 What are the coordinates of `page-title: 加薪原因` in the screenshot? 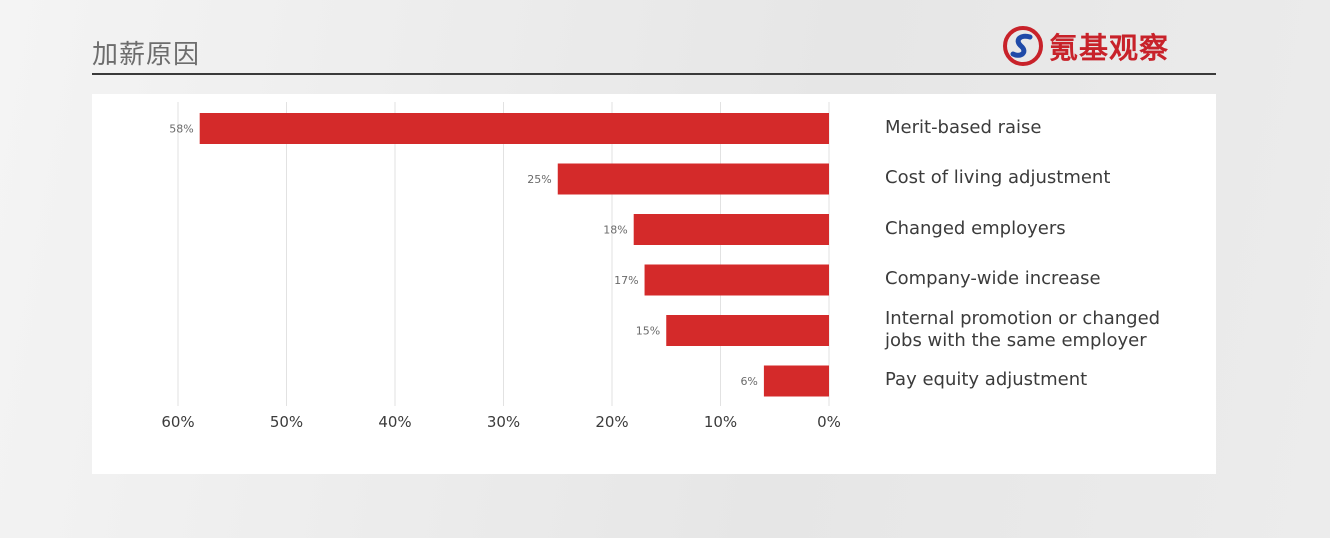 It's located at (146, 55).